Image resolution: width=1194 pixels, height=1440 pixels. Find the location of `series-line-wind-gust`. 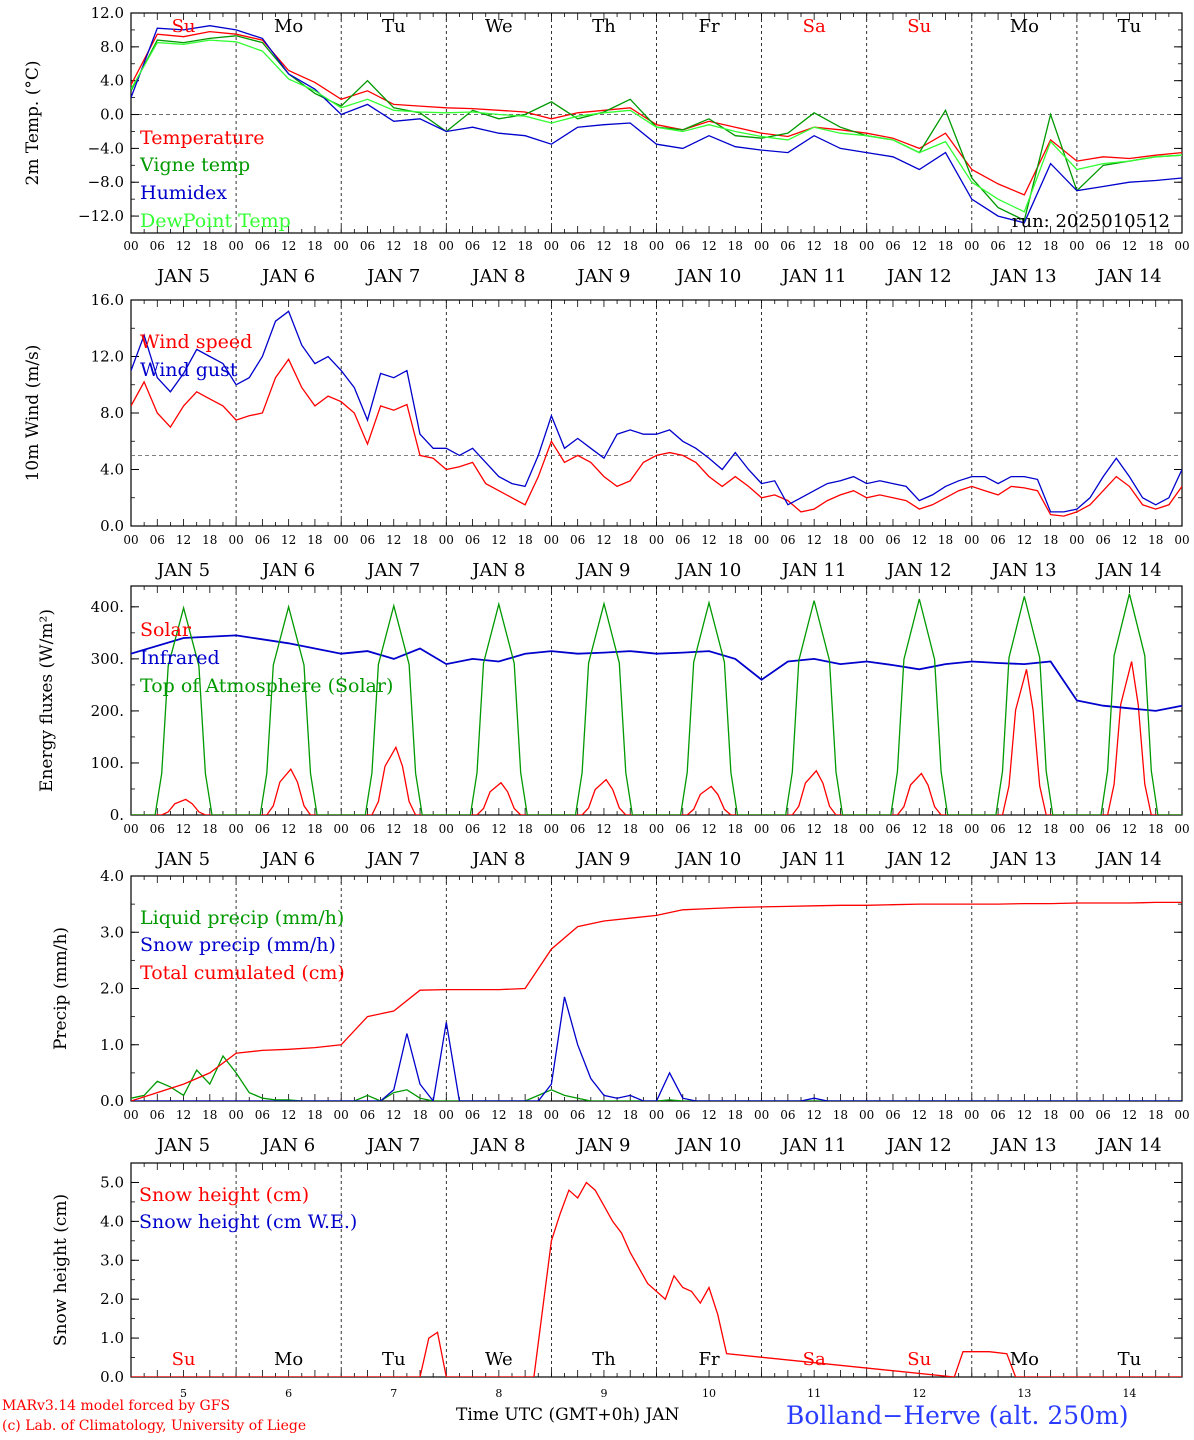

series-line-wind-gust is located at coordinates (656, 411).